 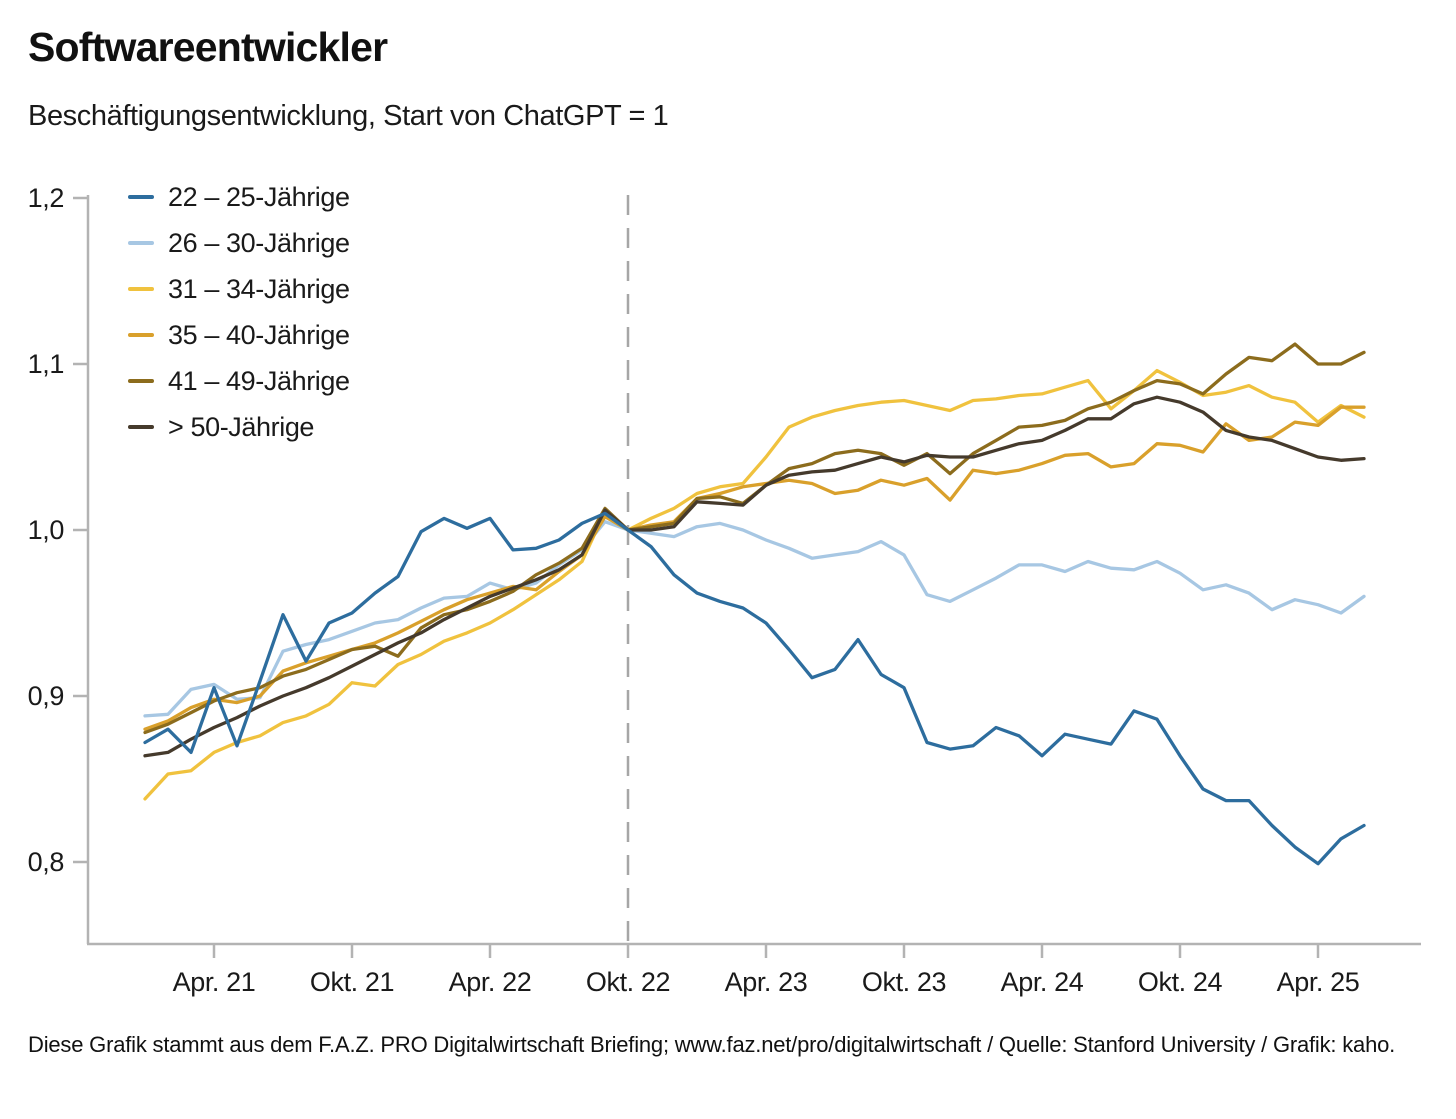 I want to click on legend-item-31-34: 31 – 34-Jährige, so click(x=239, y=289).